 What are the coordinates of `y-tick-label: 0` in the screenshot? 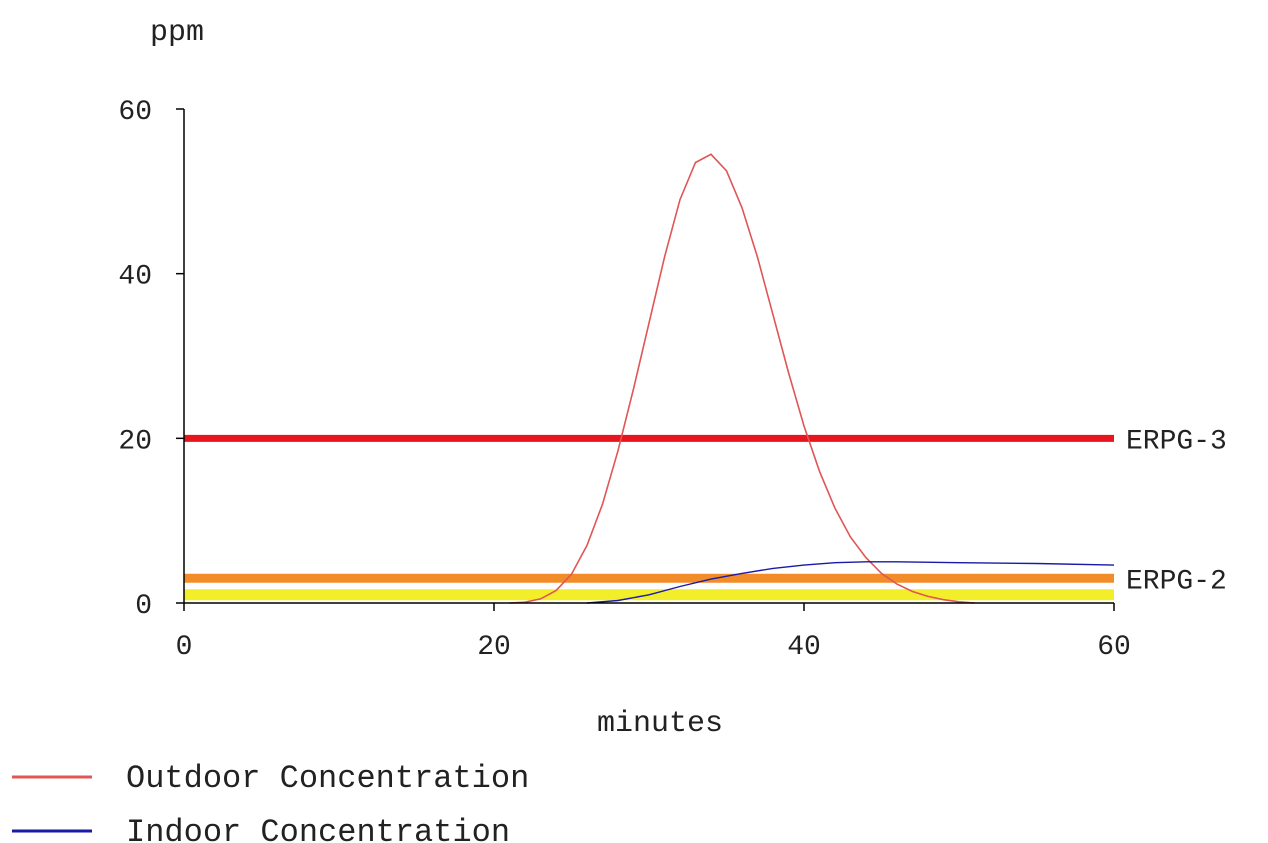 It's located at (143, 606).